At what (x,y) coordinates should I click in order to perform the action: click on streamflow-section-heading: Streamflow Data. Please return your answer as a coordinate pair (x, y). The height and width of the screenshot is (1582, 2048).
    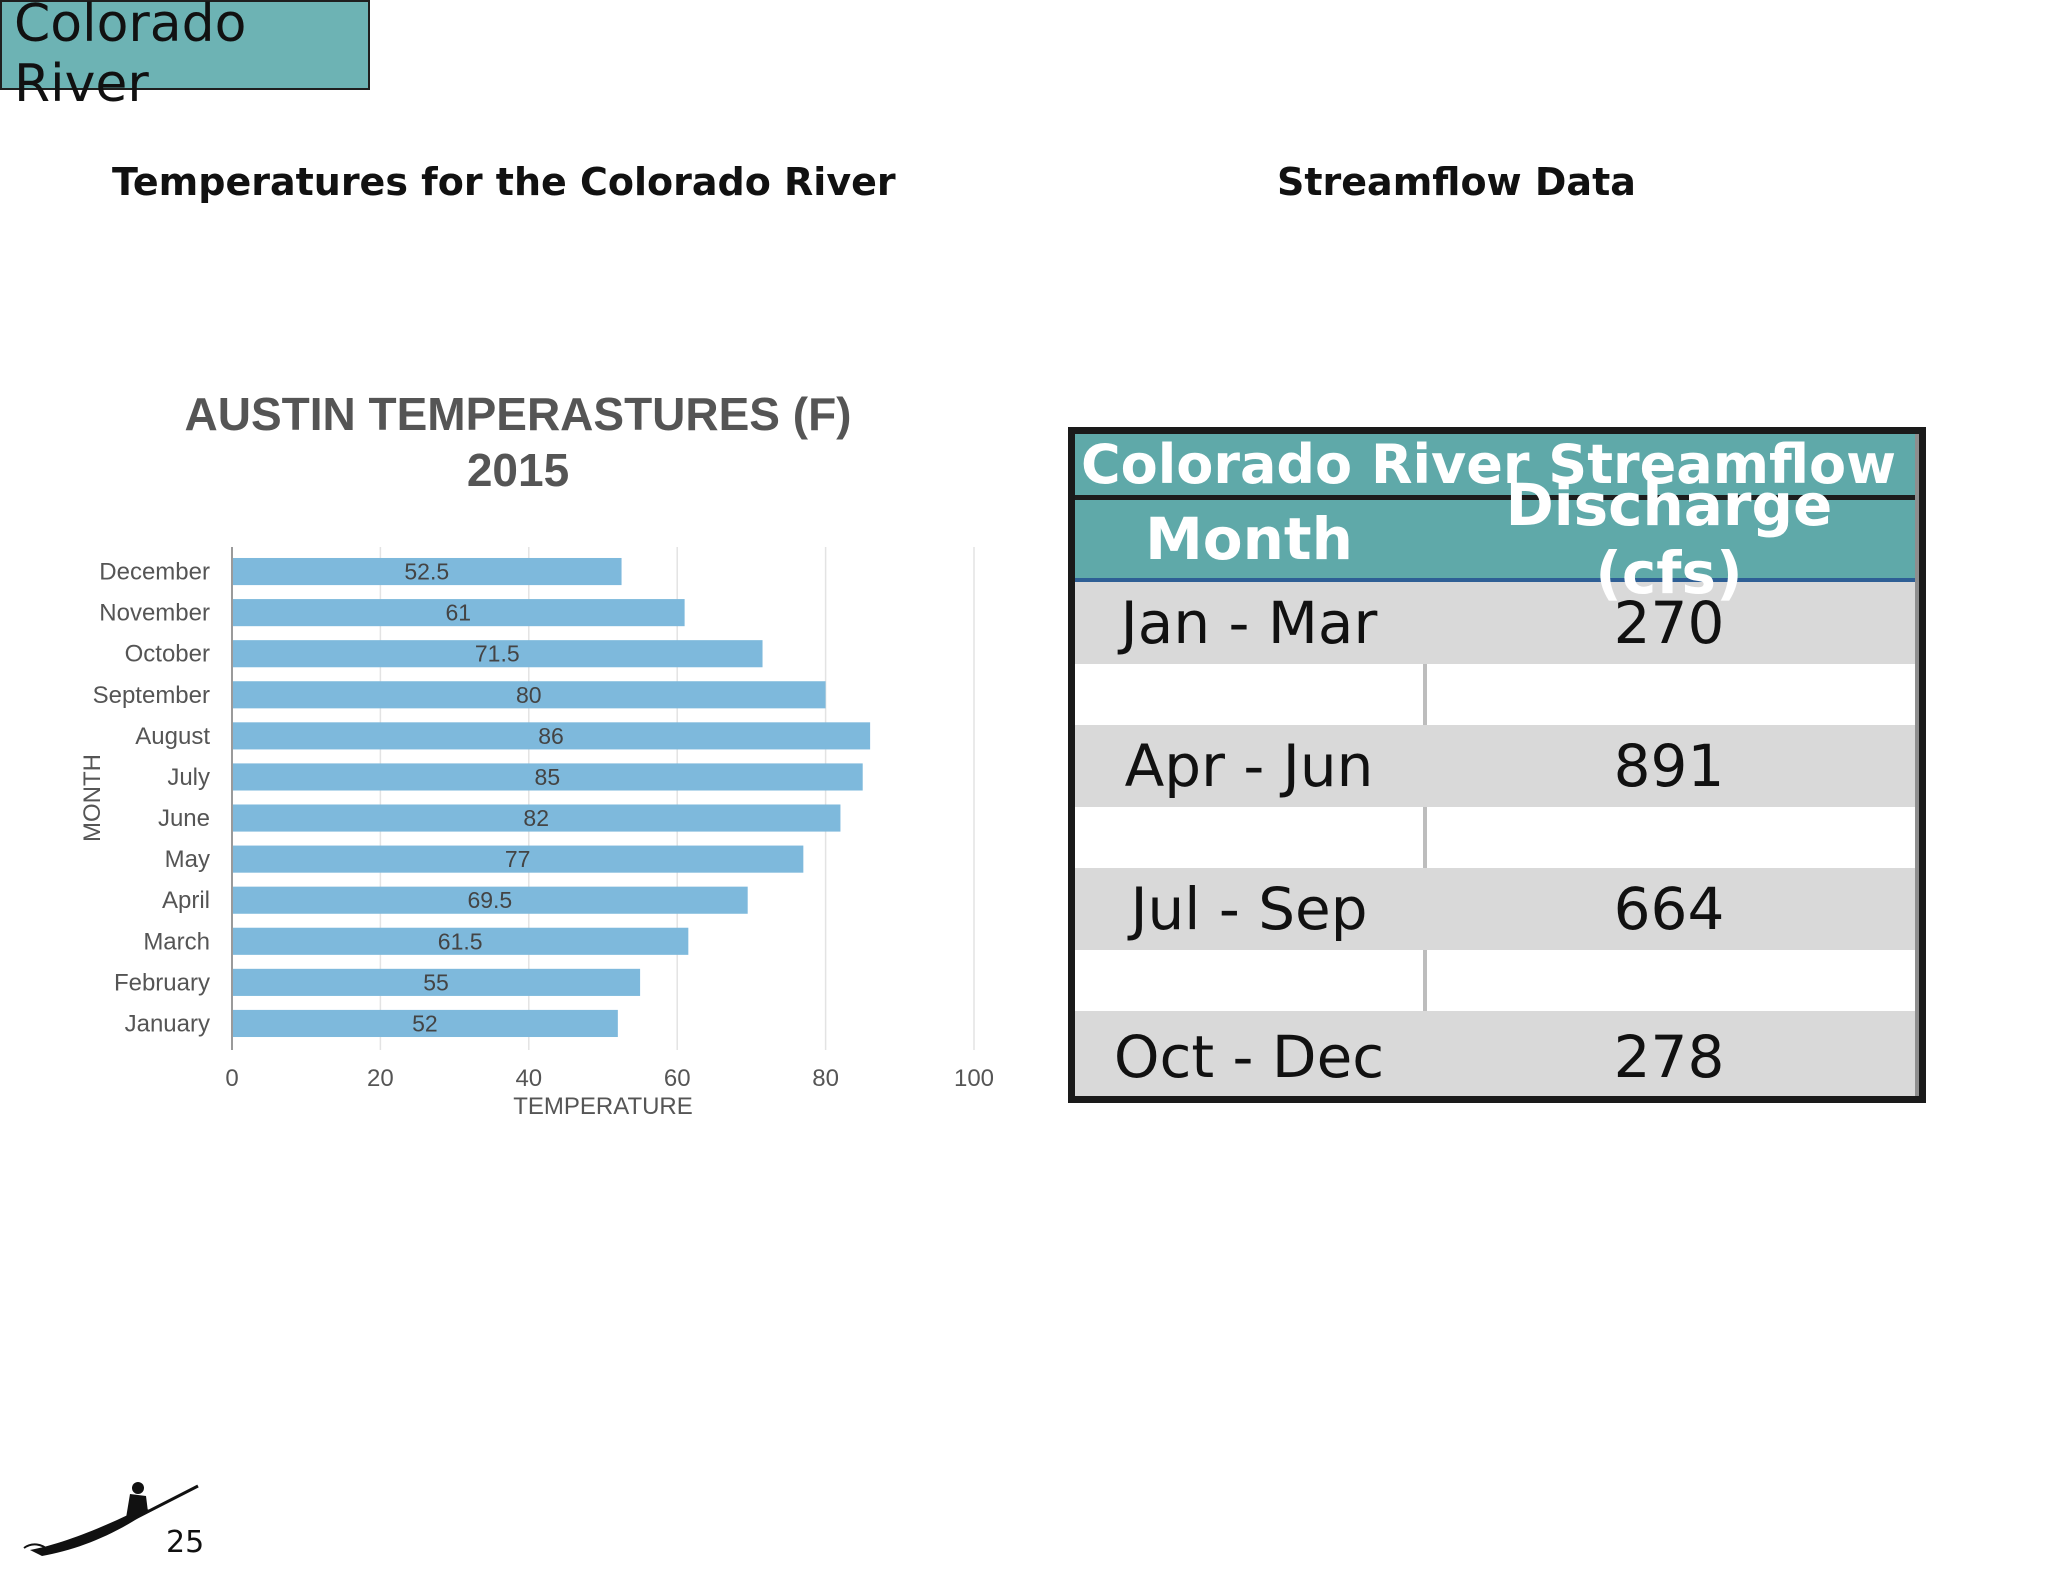
    Looking at the image, I should click on (1456, 182).